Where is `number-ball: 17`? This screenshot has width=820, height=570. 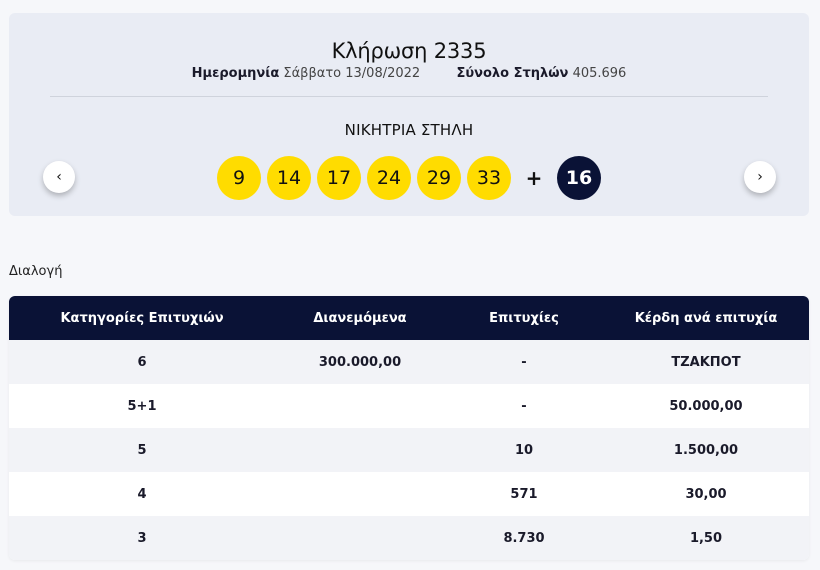
number-ball: 17 is located at coordinates (339, 178).